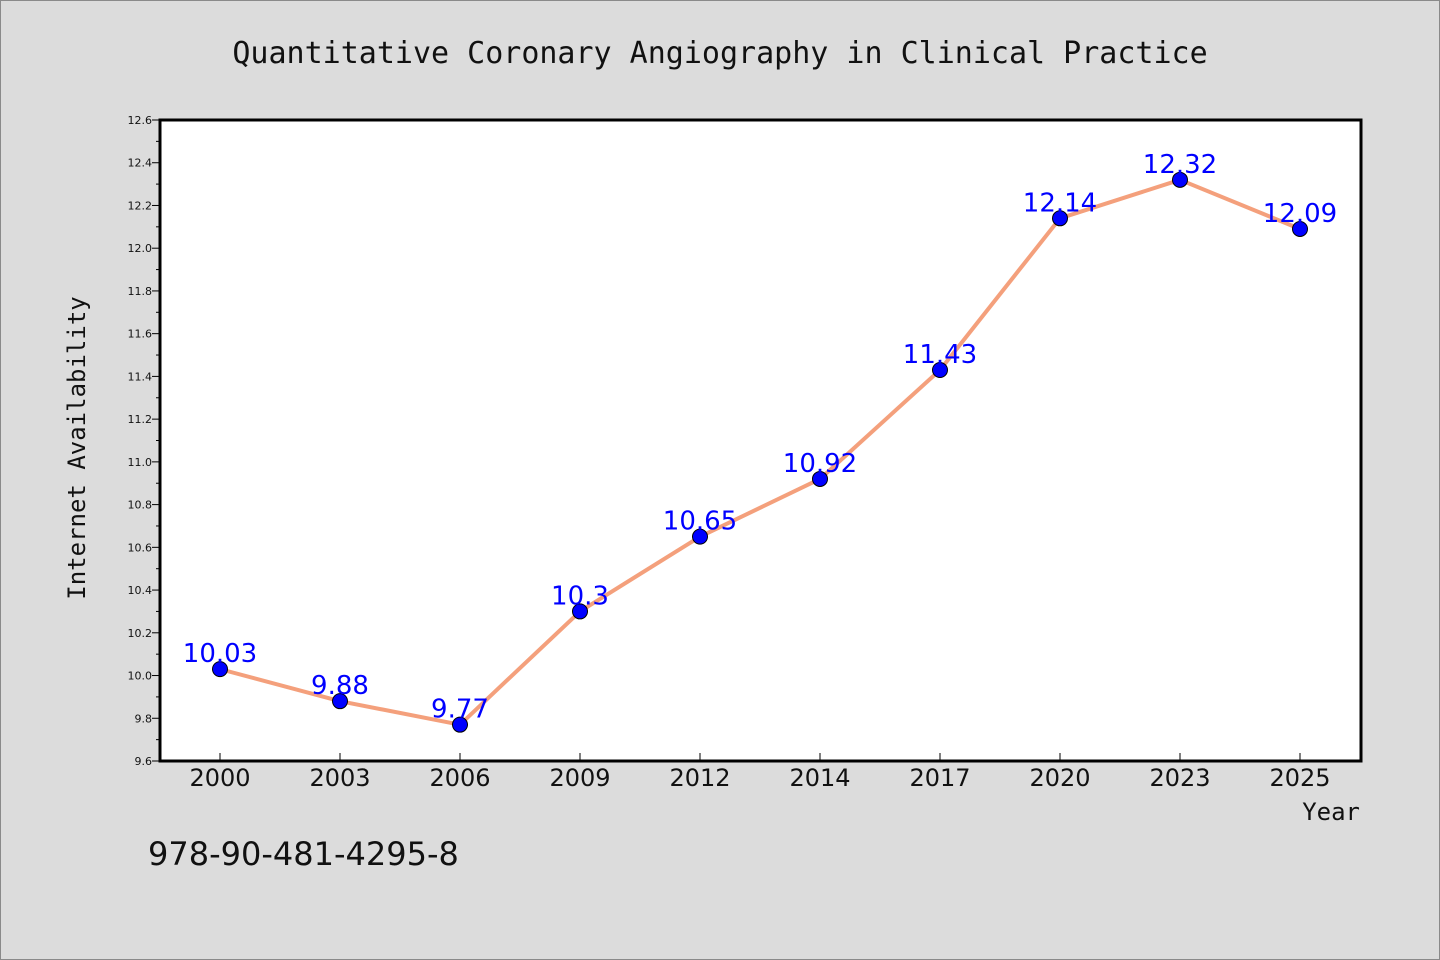 This screenshot has height=960, width=1440. What do you see at coordinates (303, 854) in the screenshot?
I see `footer-text: 978-90-481-4295-8` at bounding box center [303, 854].